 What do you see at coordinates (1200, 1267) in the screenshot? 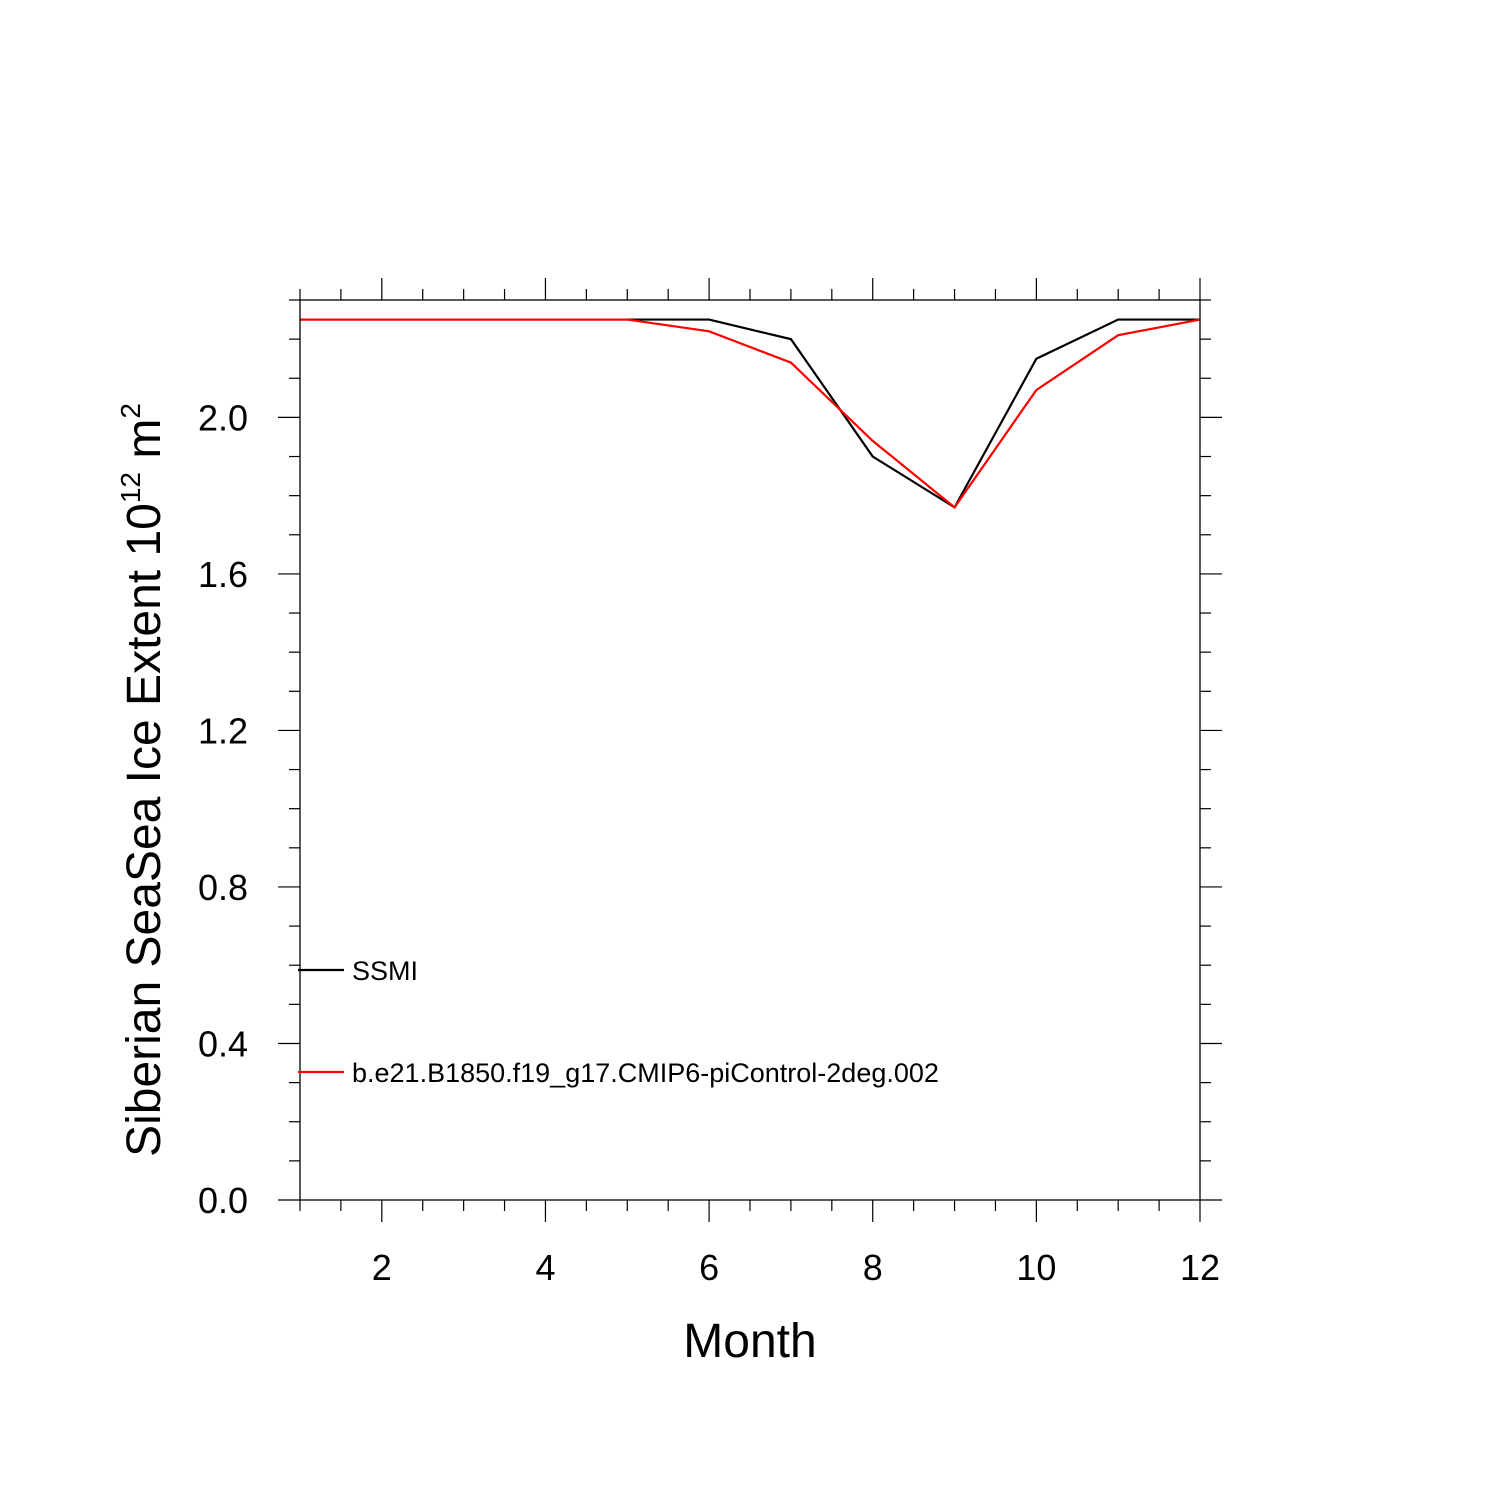
I see `x-tick-label: 12` at bounding box center [1200, 1267].